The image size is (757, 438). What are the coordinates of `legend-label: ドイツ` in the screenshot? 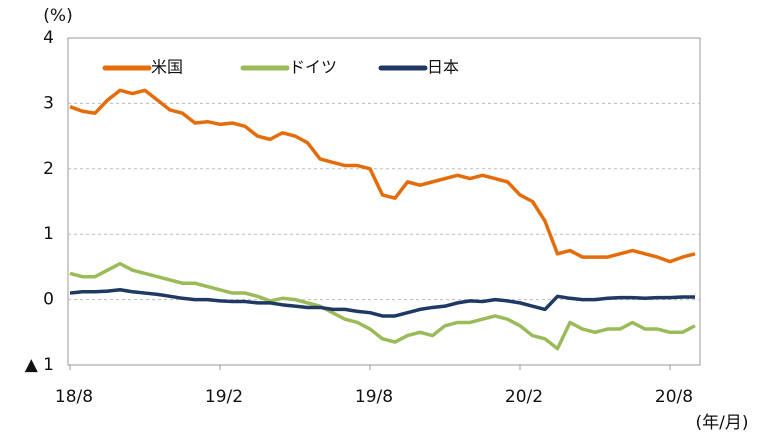 It's located at (313, 67).